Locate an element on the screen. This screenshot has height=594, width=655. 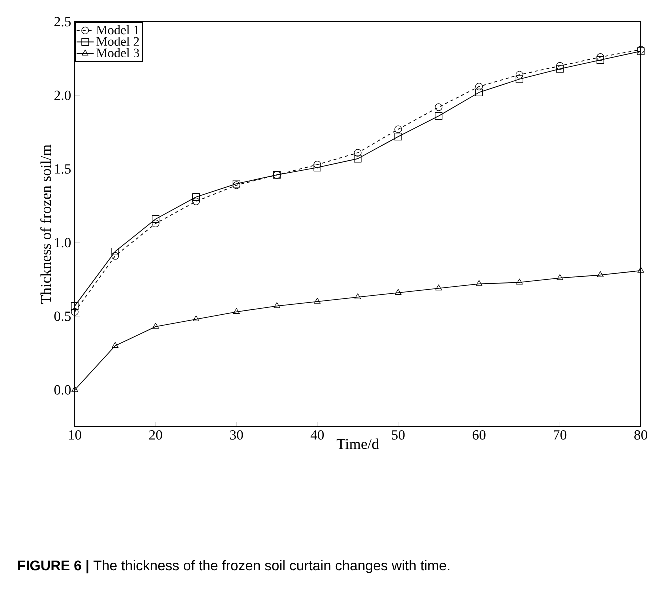
legend-label: Model 2 is located at coordinates (118, 41).